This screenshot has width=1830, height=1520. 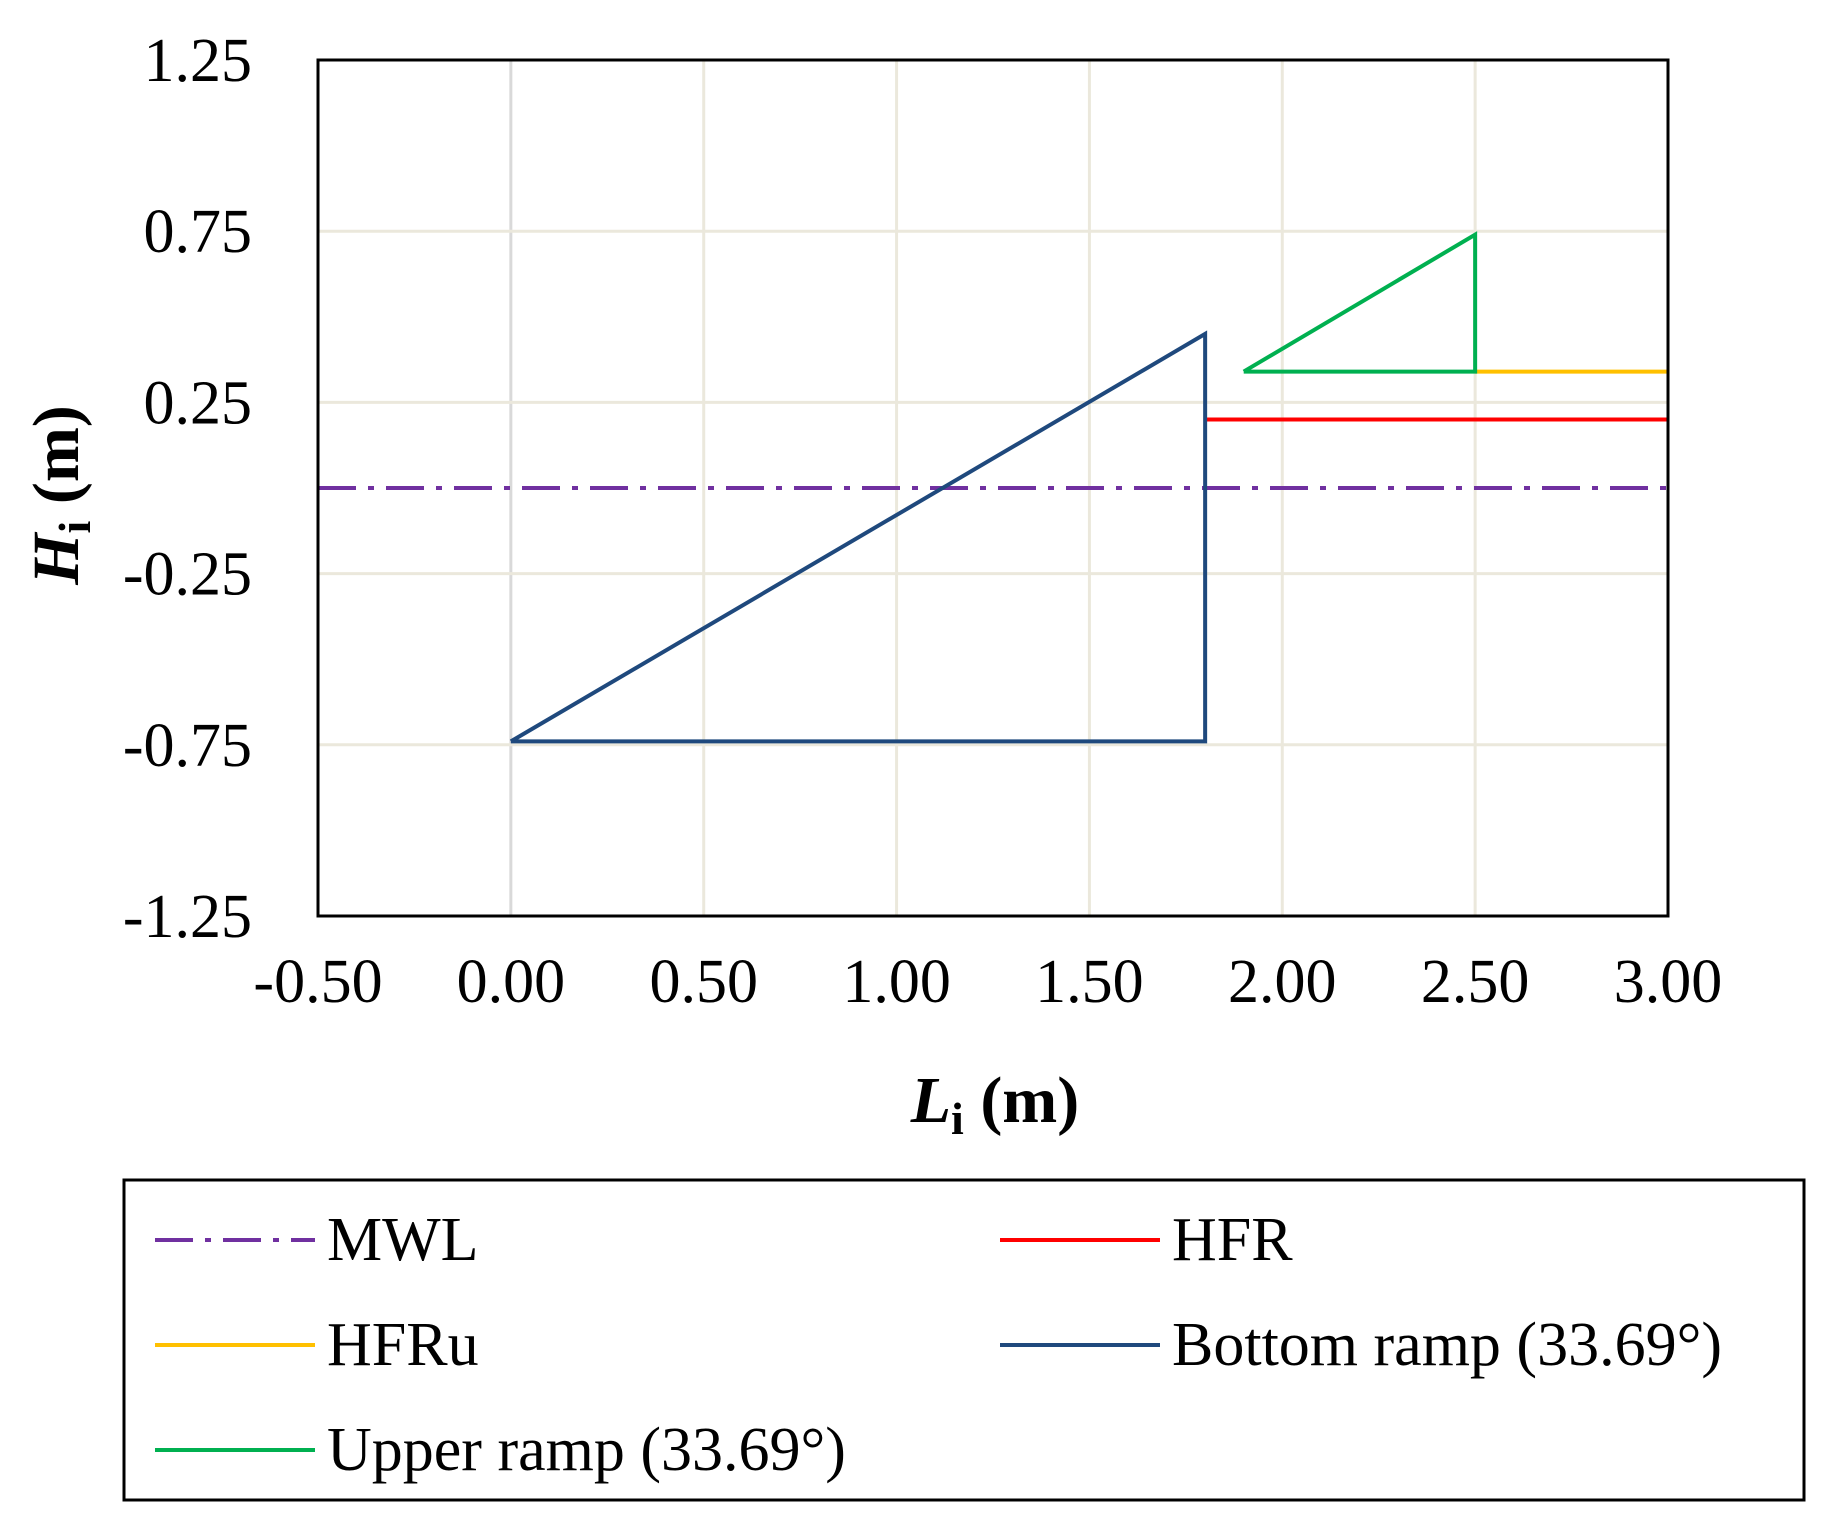 What do you see at coordinates (1668, 982) in the screenshot?
I see `x-tick-label: 3.00` at bounding box center [1668, 982].